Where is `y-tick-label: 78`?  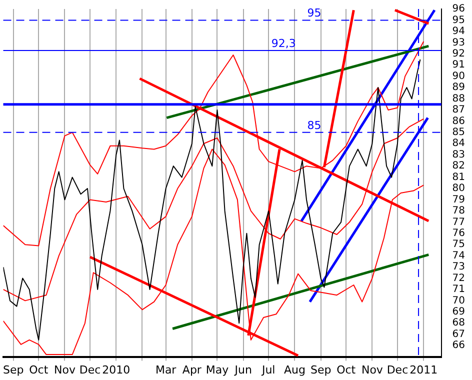
y-tick-label: 78 is located at coordinates (459, 211).